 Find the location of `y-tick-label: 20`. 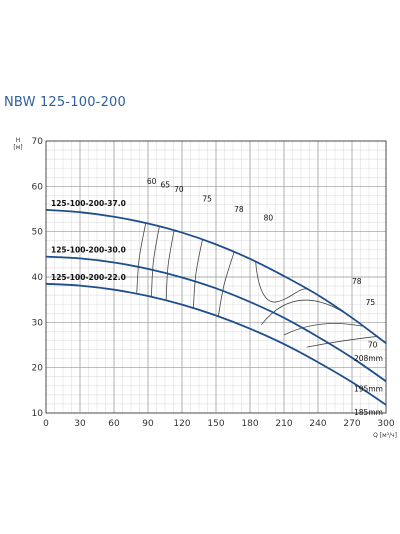

y-tick-label: 20 is located at coordinates (38, 369).